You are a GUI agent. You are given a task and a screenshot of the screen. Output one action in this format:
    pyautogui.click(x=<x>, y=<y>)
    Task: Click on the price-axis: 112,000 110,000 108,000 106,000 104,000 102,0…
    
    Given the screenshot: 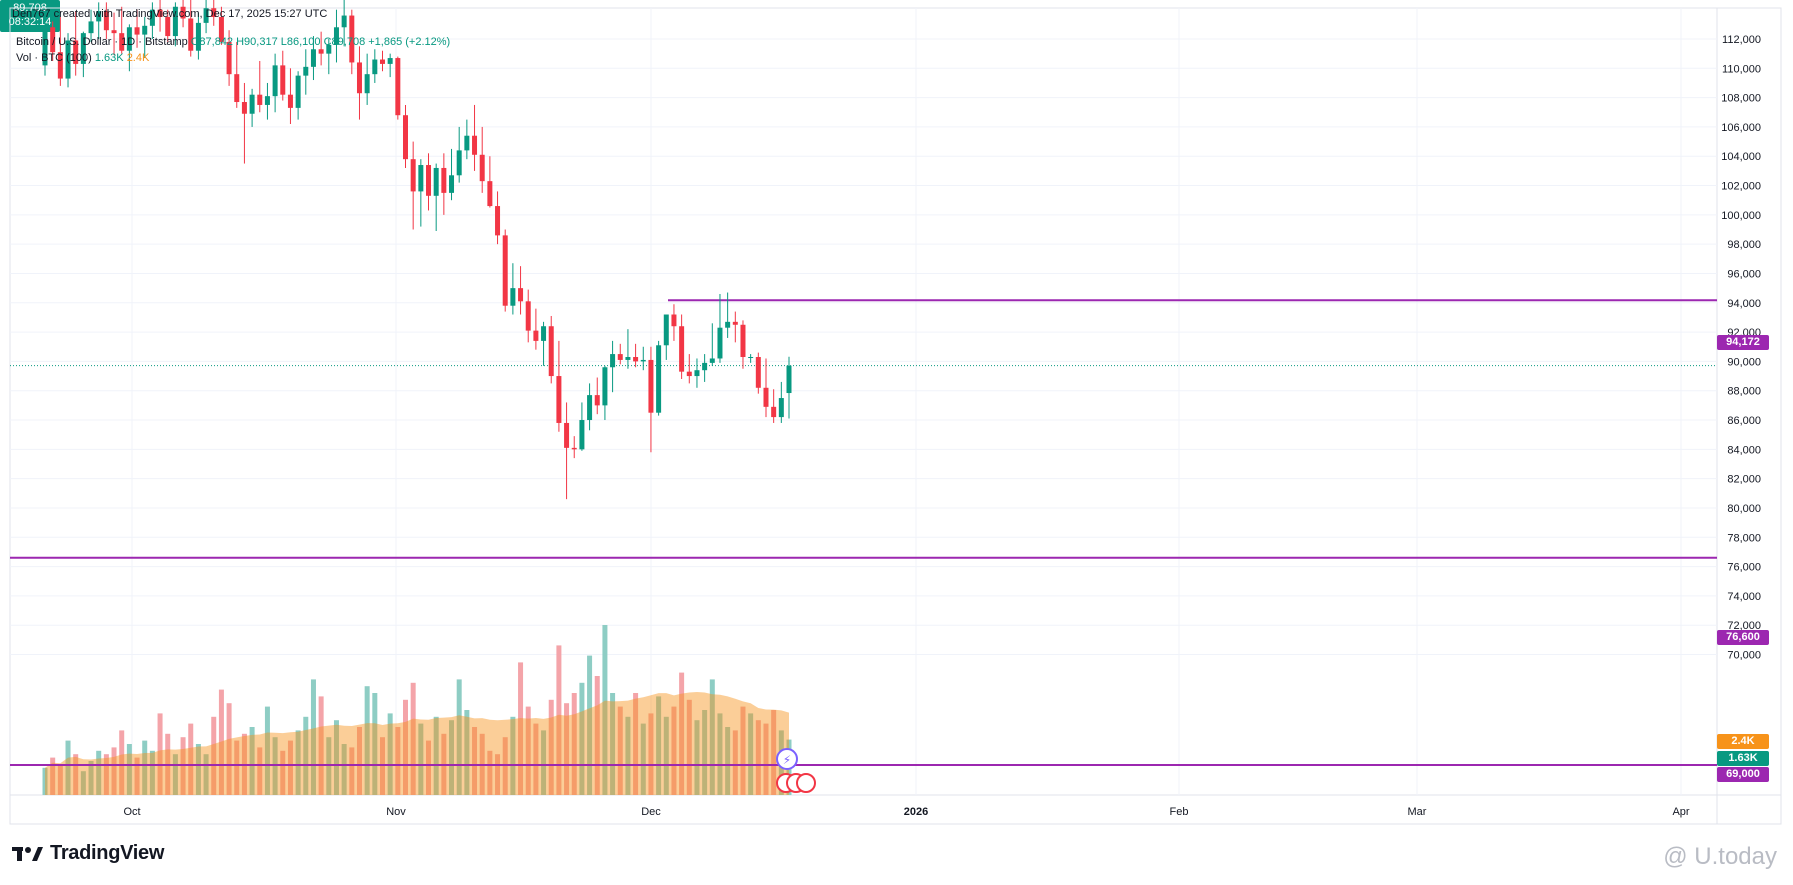 What is the action you would take?
    pyautogui.click(x=1741, y=348)
    